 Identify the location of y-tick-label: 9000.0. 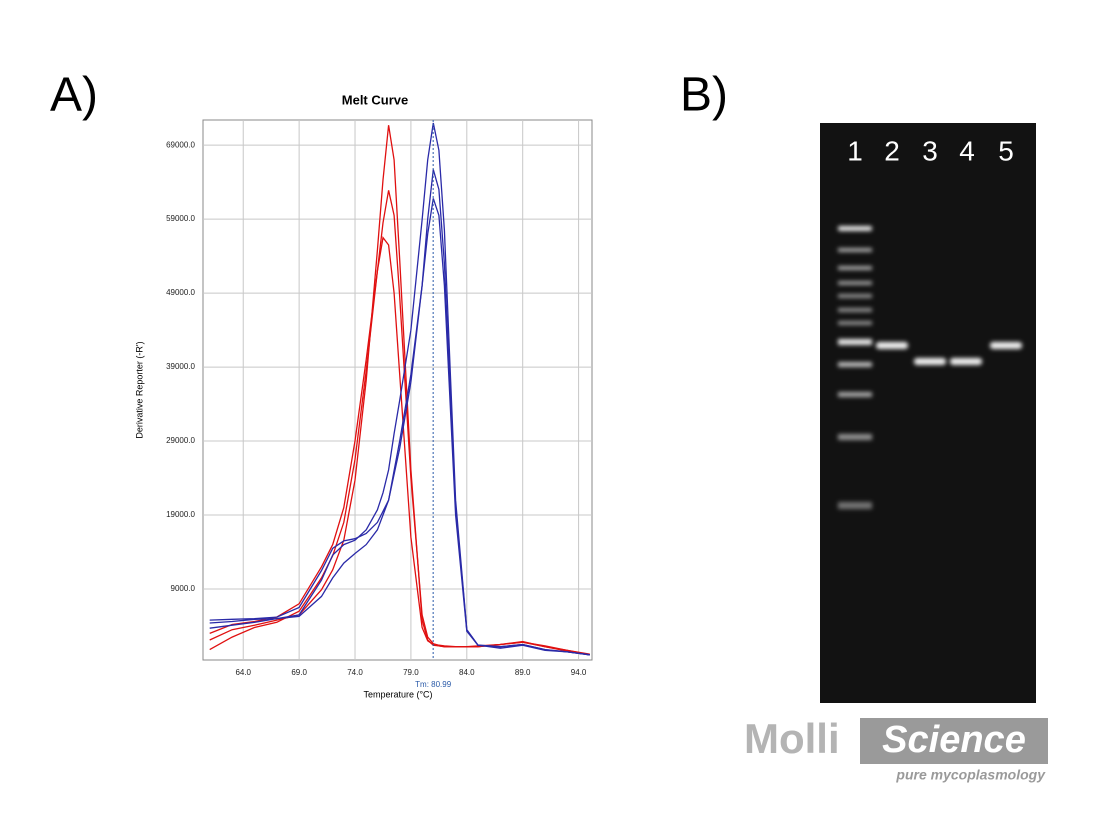
(183, 588).